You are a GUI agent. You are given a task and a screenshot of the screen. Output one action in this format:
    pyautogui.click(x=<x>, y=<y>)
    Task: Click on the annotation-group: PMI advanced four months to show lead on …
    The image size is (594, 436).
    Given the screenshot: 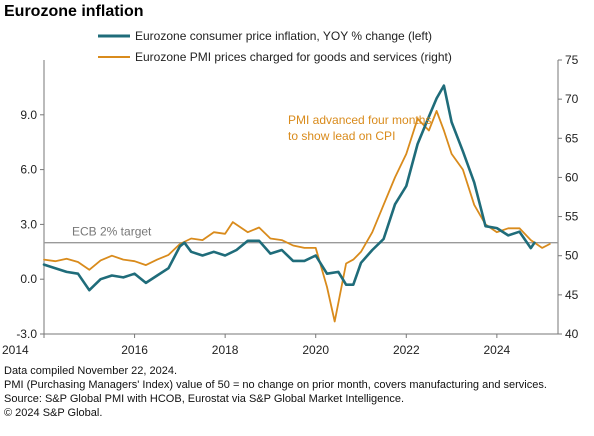 What is the action you would take?
    pyautogui.click(x=359, y=128)
    